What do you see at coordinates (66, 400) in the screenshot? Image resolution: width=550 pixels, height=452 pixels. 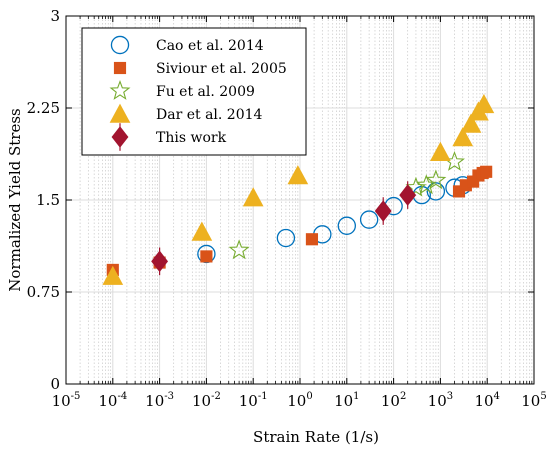 I see `x-tick-label: 10⁻⁵` at bounding box center [66, 400].